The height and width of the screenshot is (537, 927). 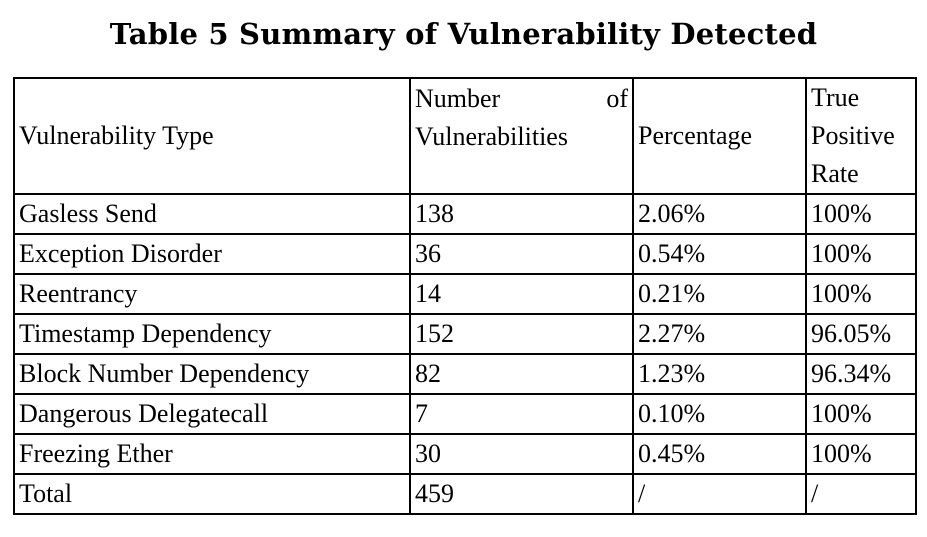 I want to click on header-tpr-line3: Rate, so click(x=835, y=173).